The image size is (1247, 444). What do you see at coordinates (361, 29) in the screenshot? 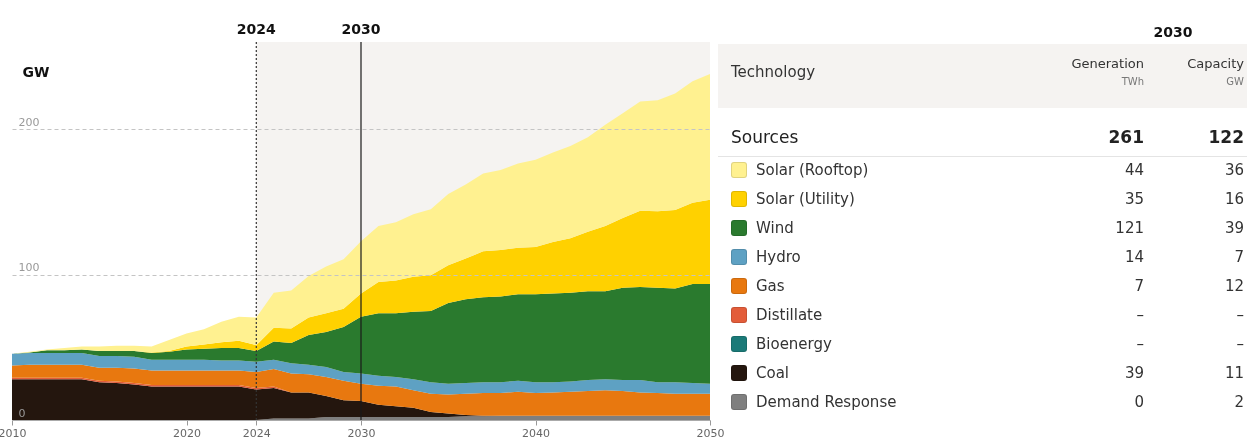
I see `ref-line-label: 2030` at bounding box center [361, 29].